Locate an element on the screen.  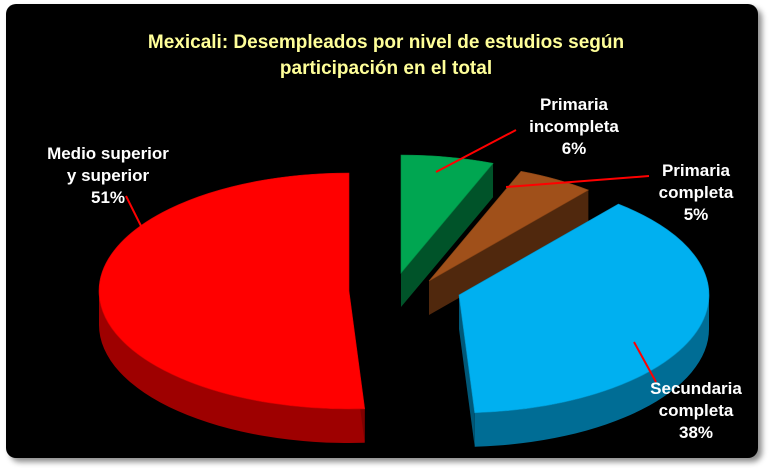
slice-label: Secundaria completa 38% is located at coordinates (696, 410).